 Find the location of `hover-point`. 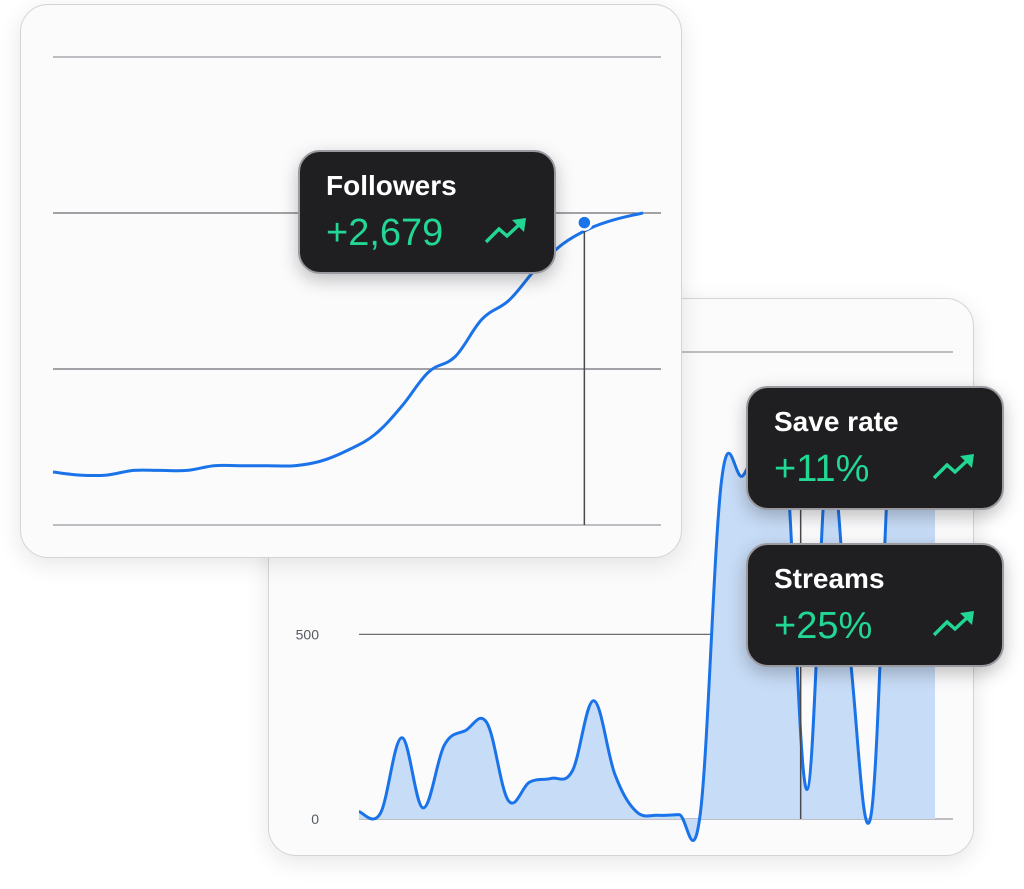

hover-point is located at coordinates (584, 222).